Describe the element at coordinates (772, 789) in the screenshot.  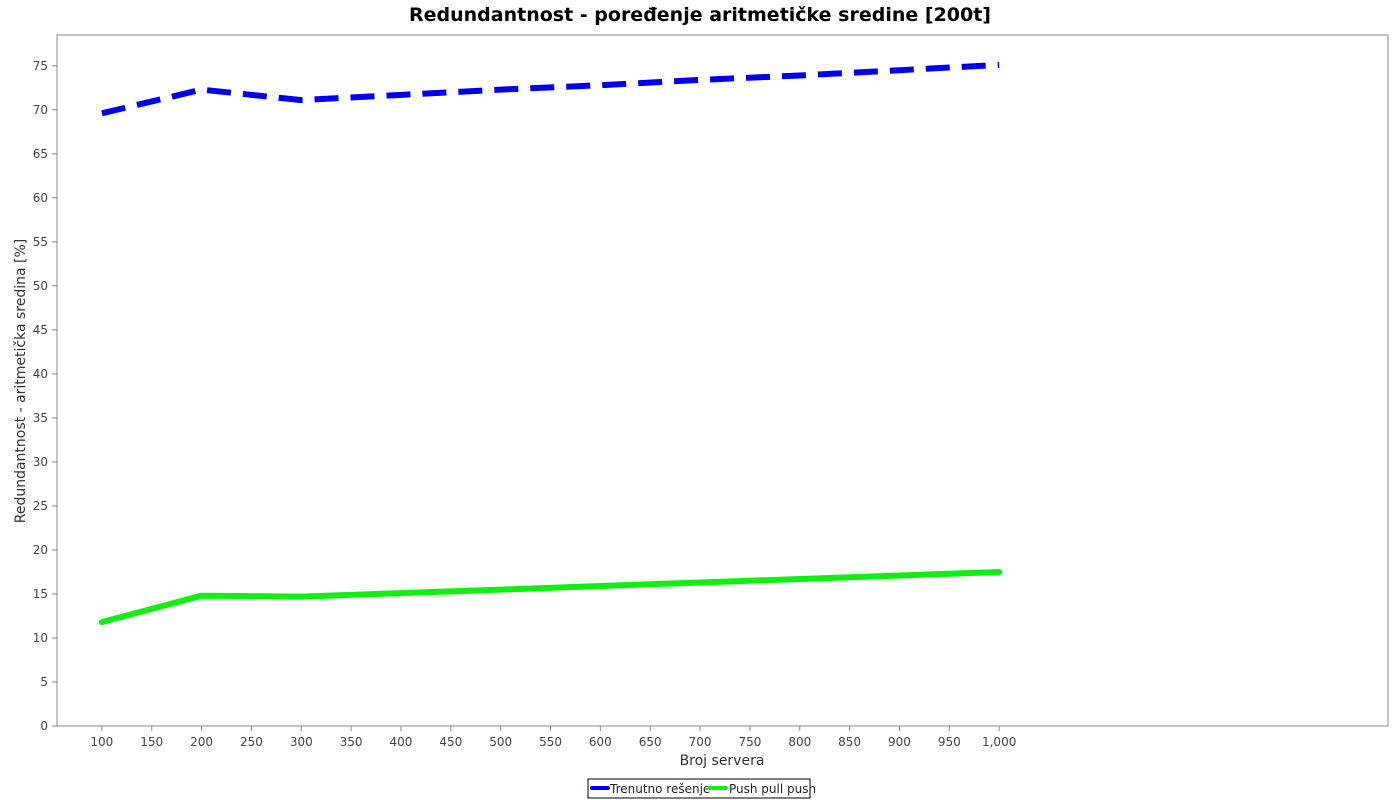
I see `legend-label-push-pull-push: Push pull push` at that location.